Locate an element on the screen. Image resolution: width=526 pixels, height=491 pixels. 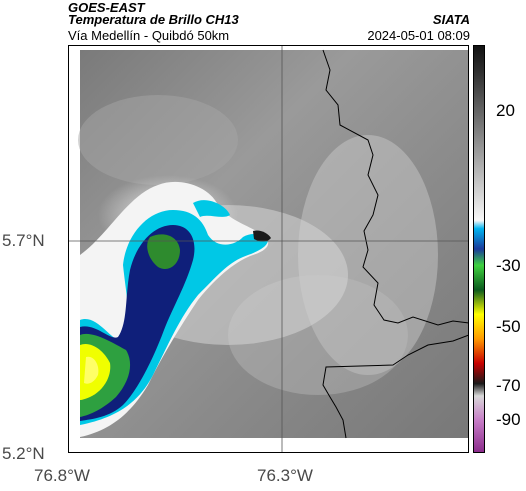
timestamp-label: 2024-05-01 08:09 is located at coordinates (418, 35).